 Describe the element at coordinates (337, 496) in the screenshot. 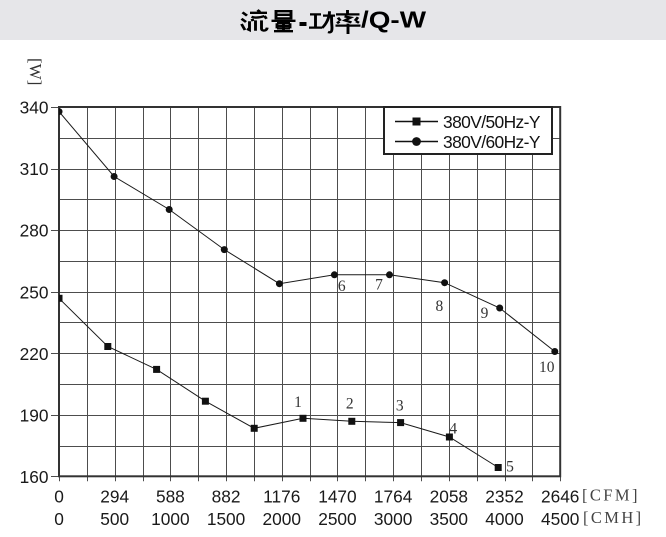

I see `svg-text: 1470` at that location.